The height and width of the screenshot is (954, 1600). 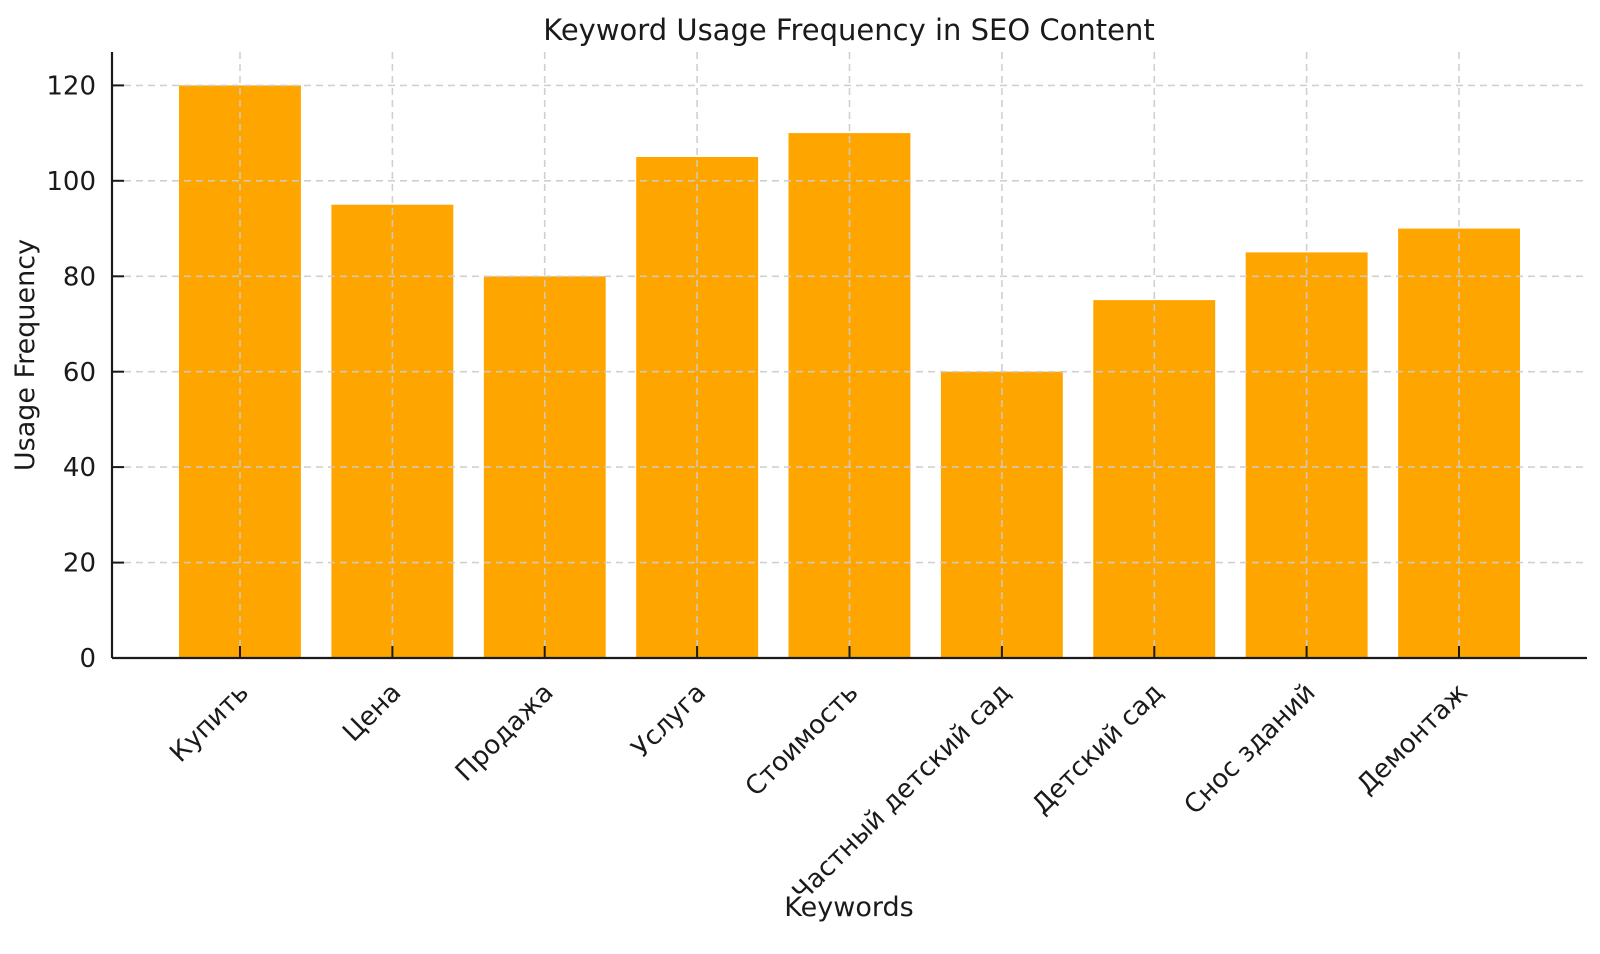 I want to click on x-axis-label: Keywords, so click(x=848, y=907).